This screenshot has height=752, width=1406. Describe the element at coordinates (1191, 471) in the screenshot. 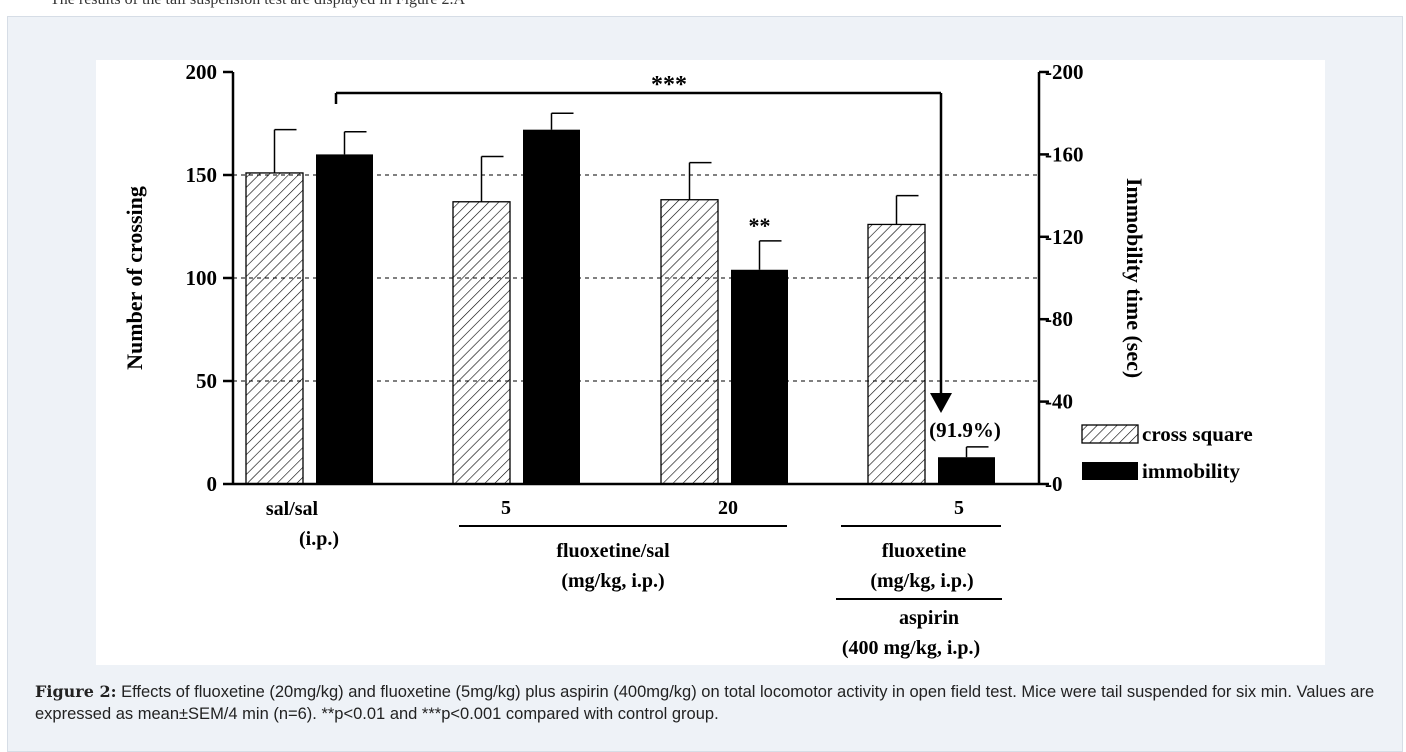

I see `legend-label-immobility: immobility` at that location.